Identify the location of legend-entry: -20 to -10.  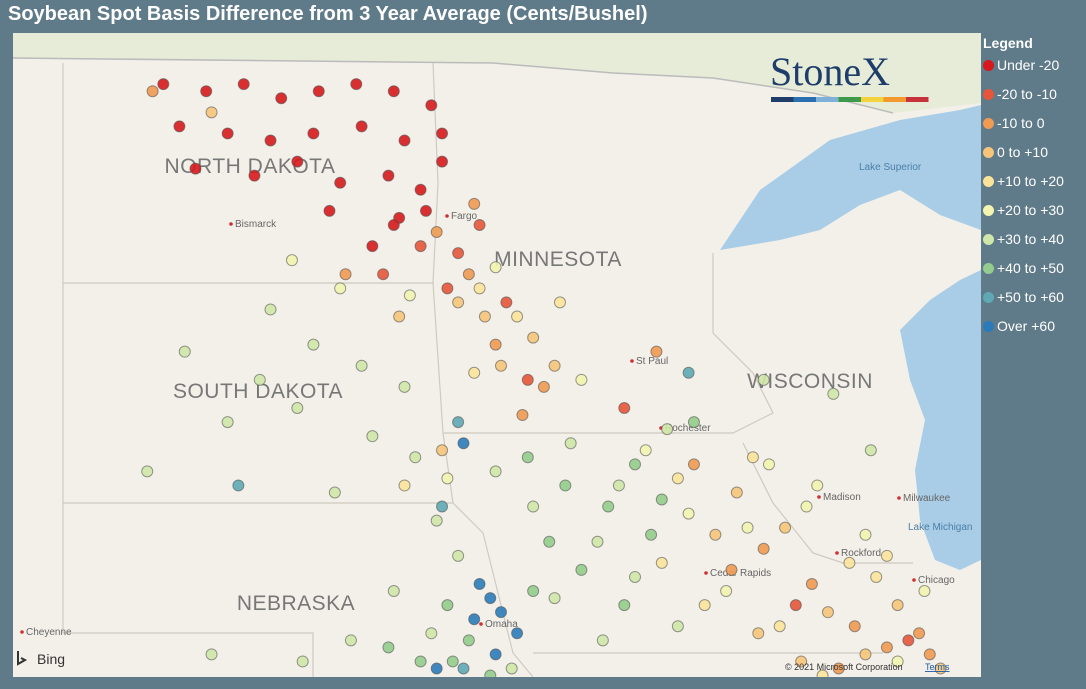
(1023, 100).